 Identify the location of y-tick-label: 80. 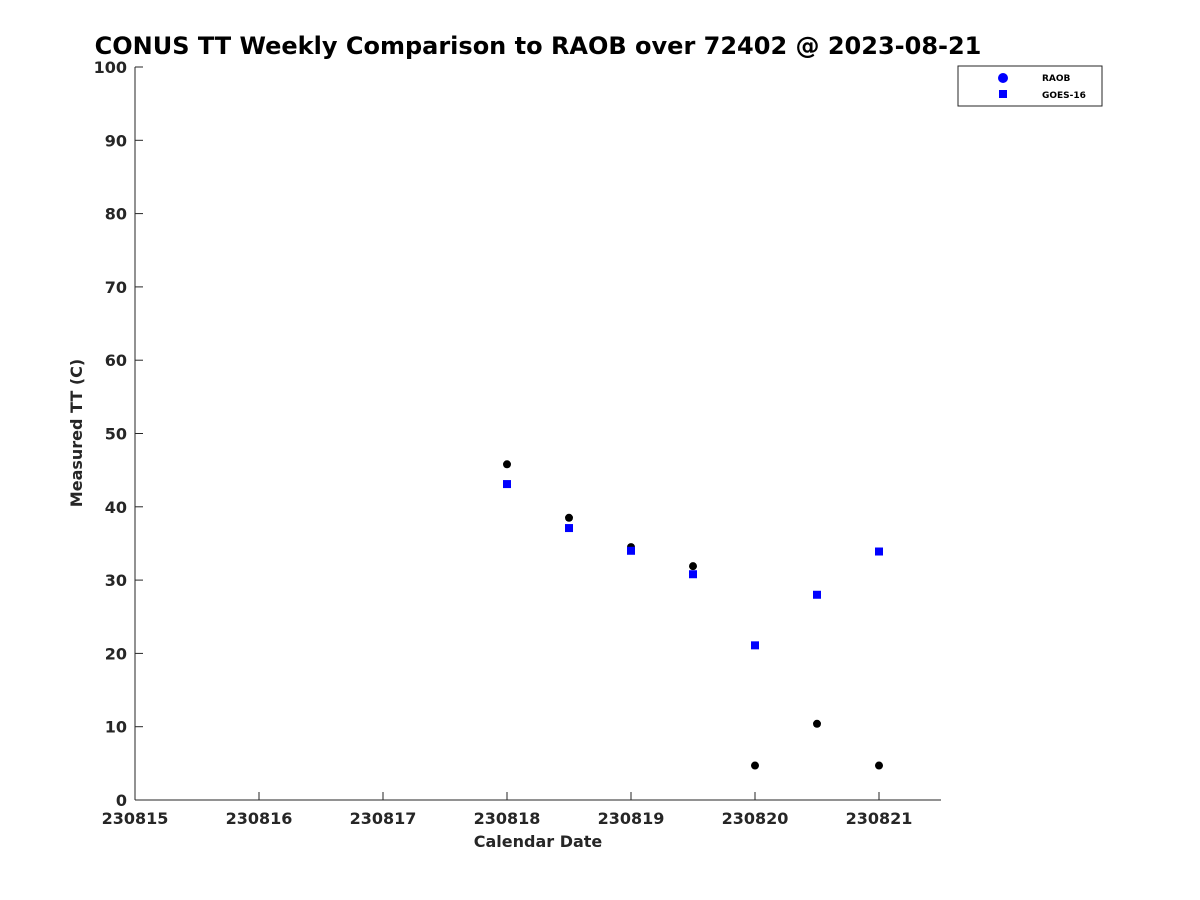
(116, 214).